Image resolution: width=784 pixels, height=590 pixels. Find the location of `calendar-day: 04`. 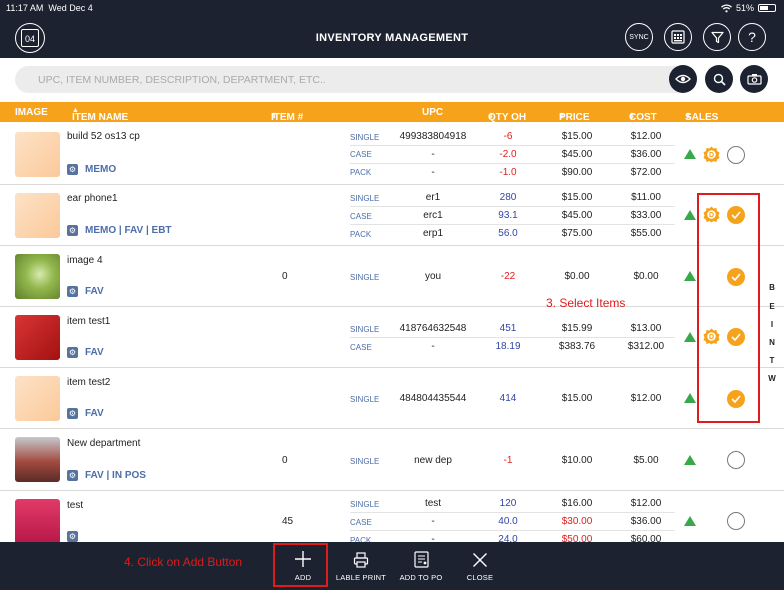

calendar-day: 04 is located at coordinates (30, 38).